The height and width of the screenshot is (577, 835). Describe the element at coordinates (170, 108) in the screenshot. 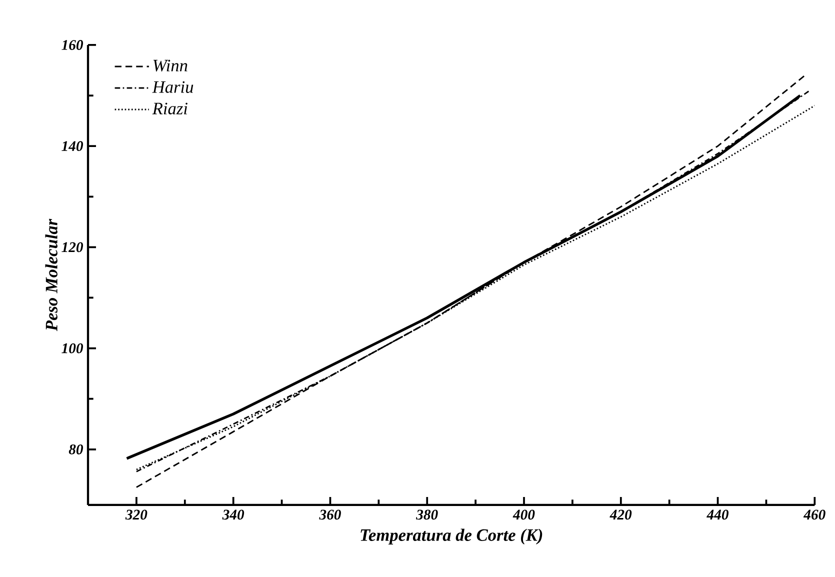

I see `legend-label: Riazi` at that location.